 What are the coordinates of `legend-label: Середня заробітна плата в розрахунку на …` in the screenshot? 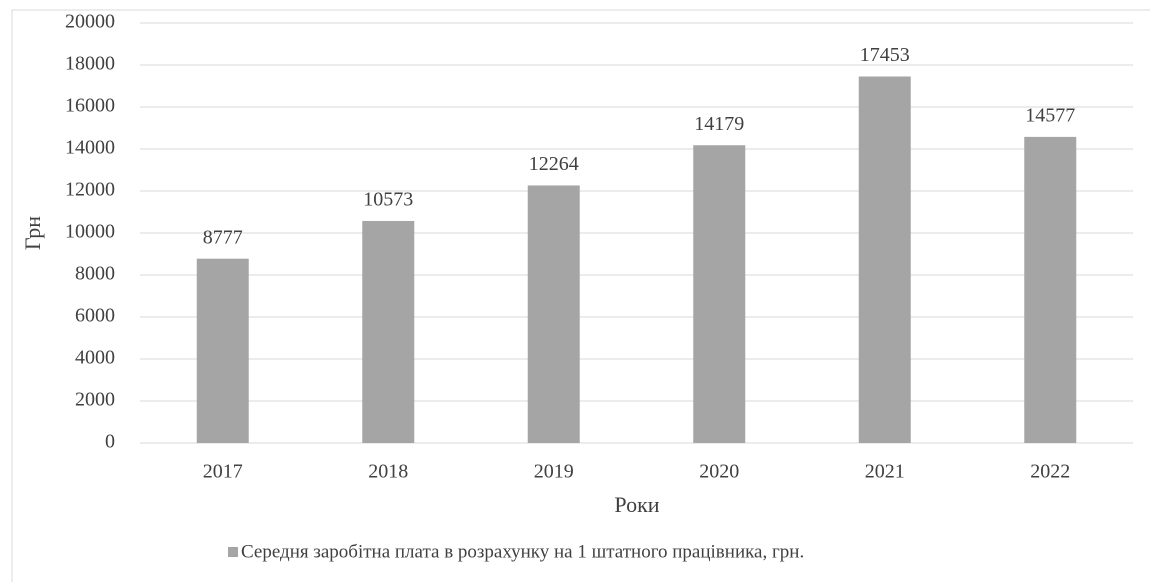 It's located at (522, 551).